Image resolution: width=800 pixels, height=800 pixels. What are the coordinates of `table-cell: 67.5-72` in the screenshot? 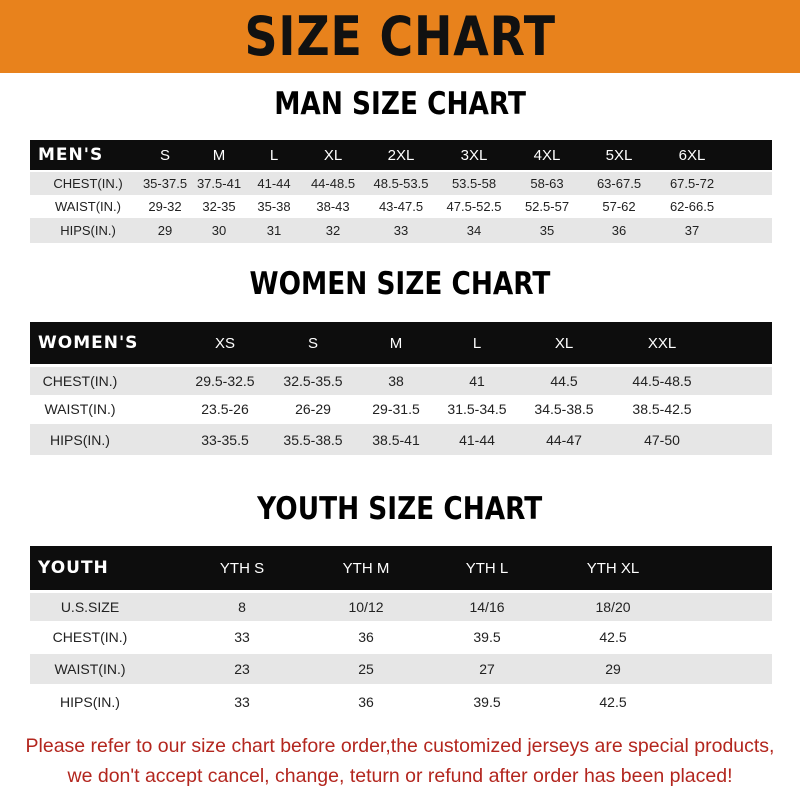 It's located at (692, 183).